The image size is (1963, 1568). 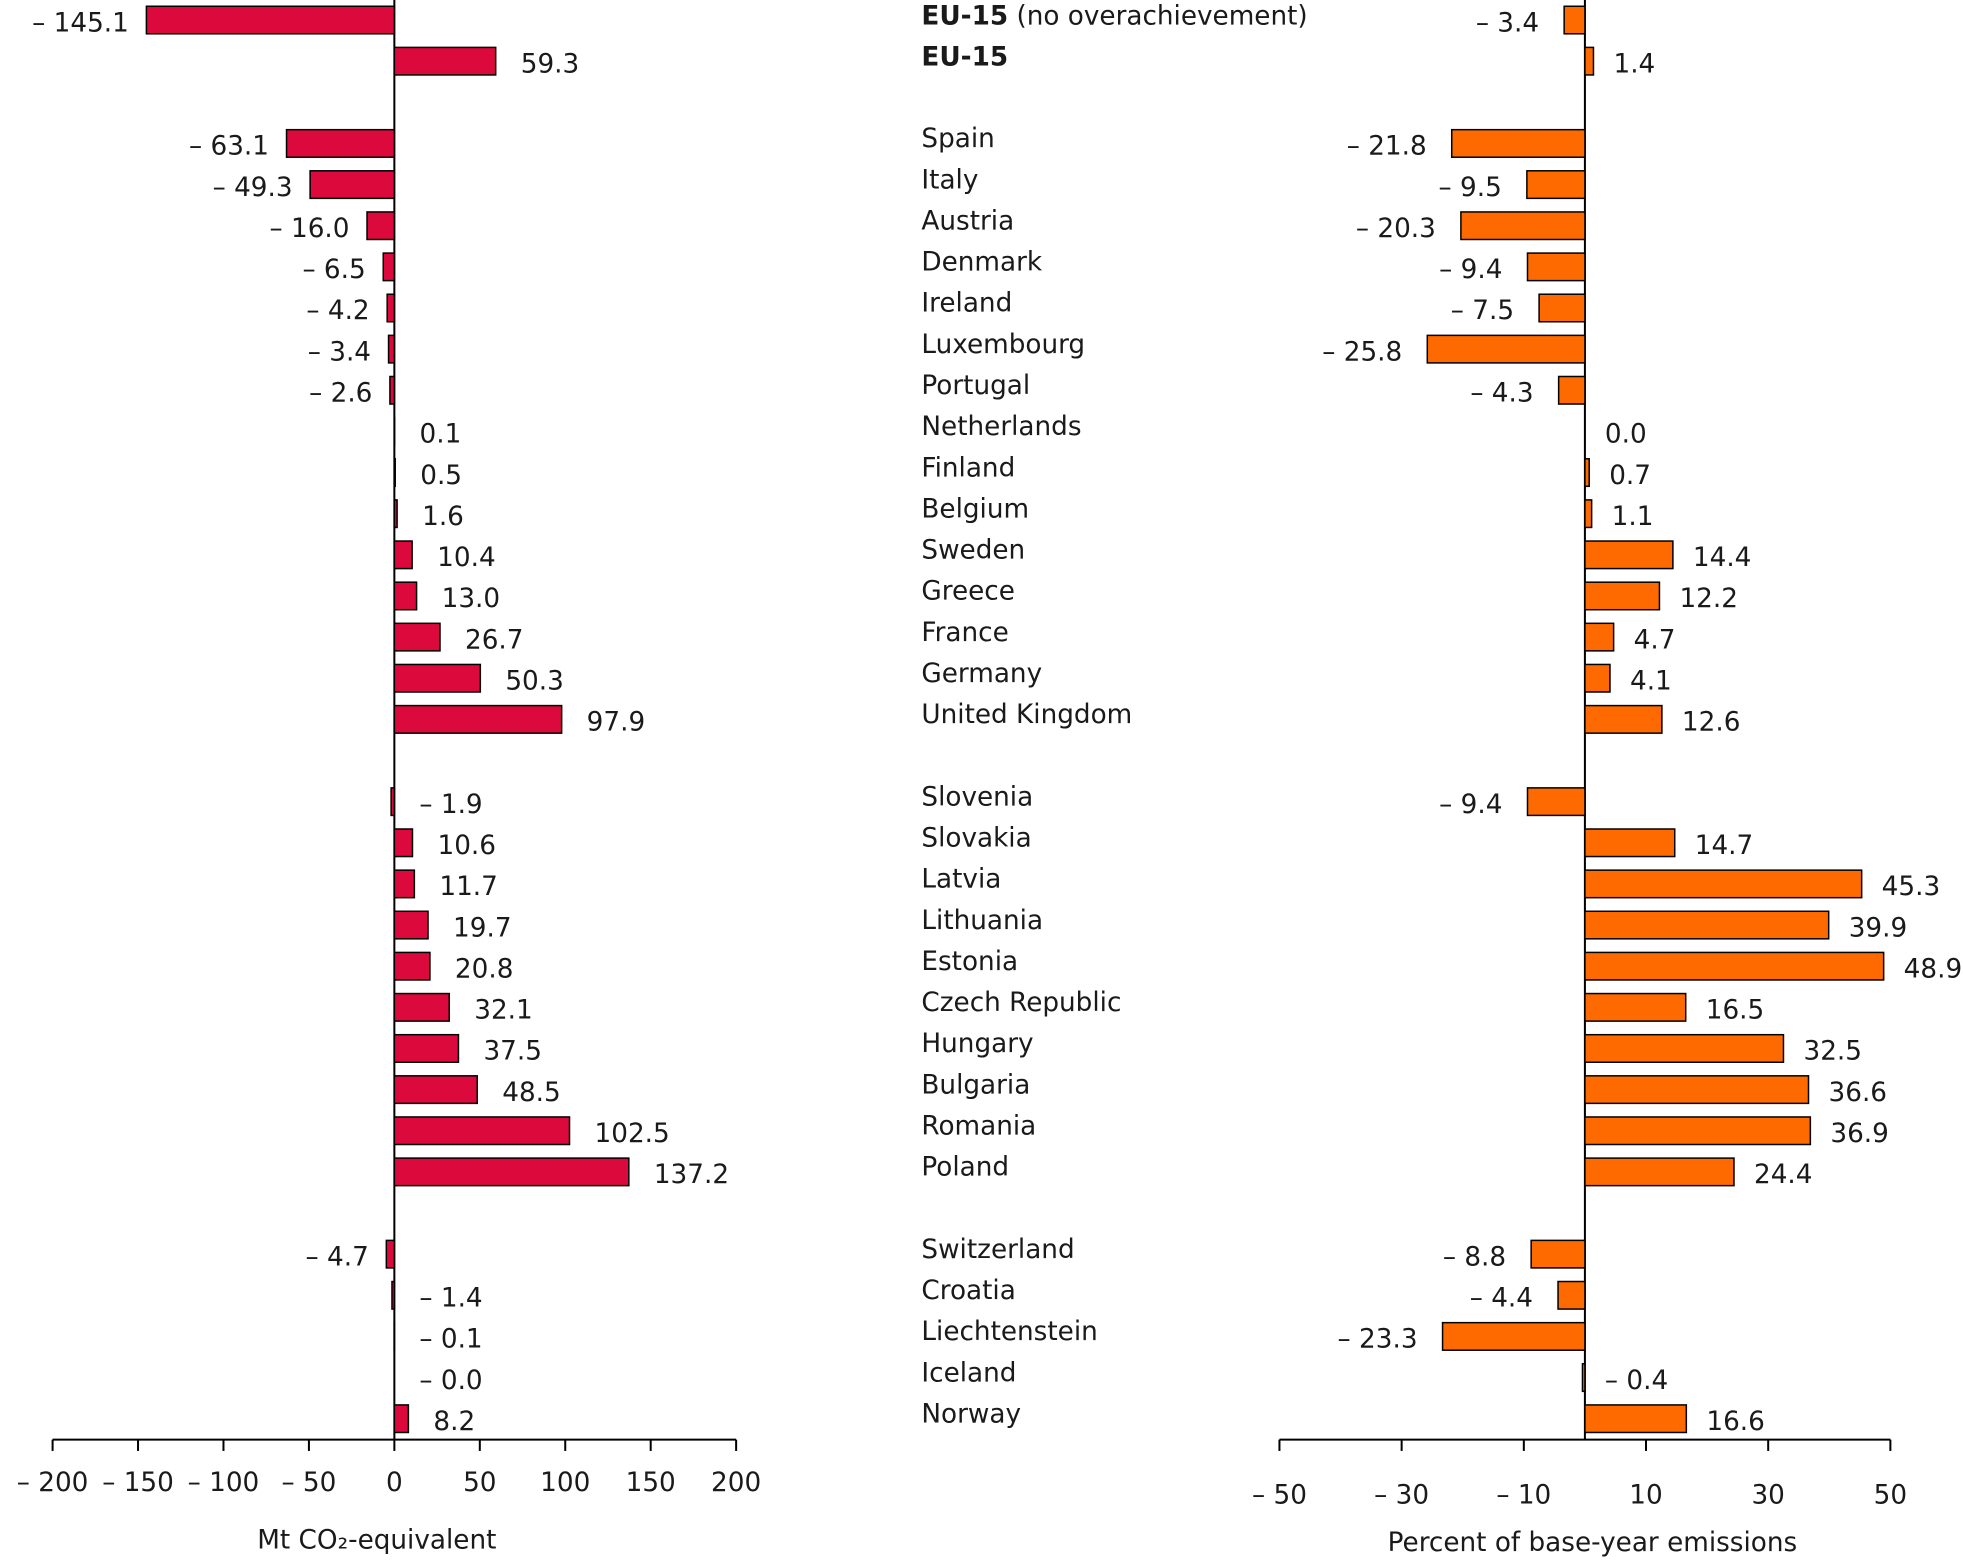 I want to click on value-label: 8.2, so click(x=454, y=1422).